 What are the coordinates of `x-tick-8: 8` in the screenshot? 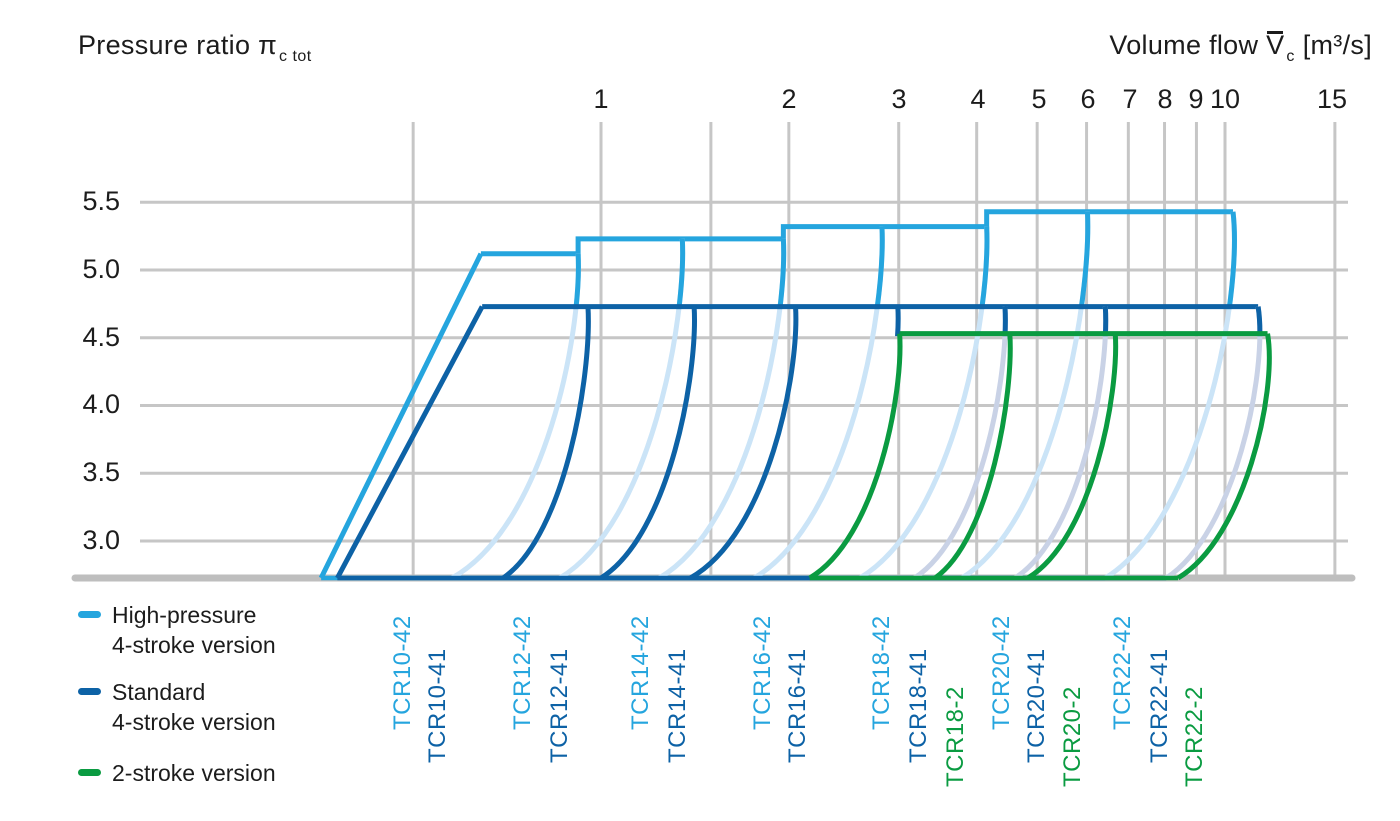 It's located at (1165, 99).